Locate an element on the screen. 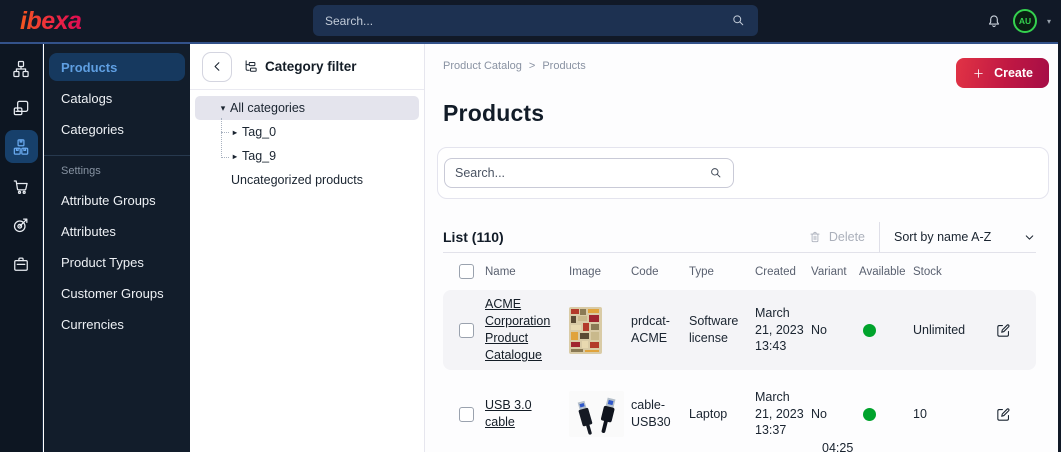 This screenshot has height=455, width=1061. product-type: Laptop is located at coordinates (708, 413).